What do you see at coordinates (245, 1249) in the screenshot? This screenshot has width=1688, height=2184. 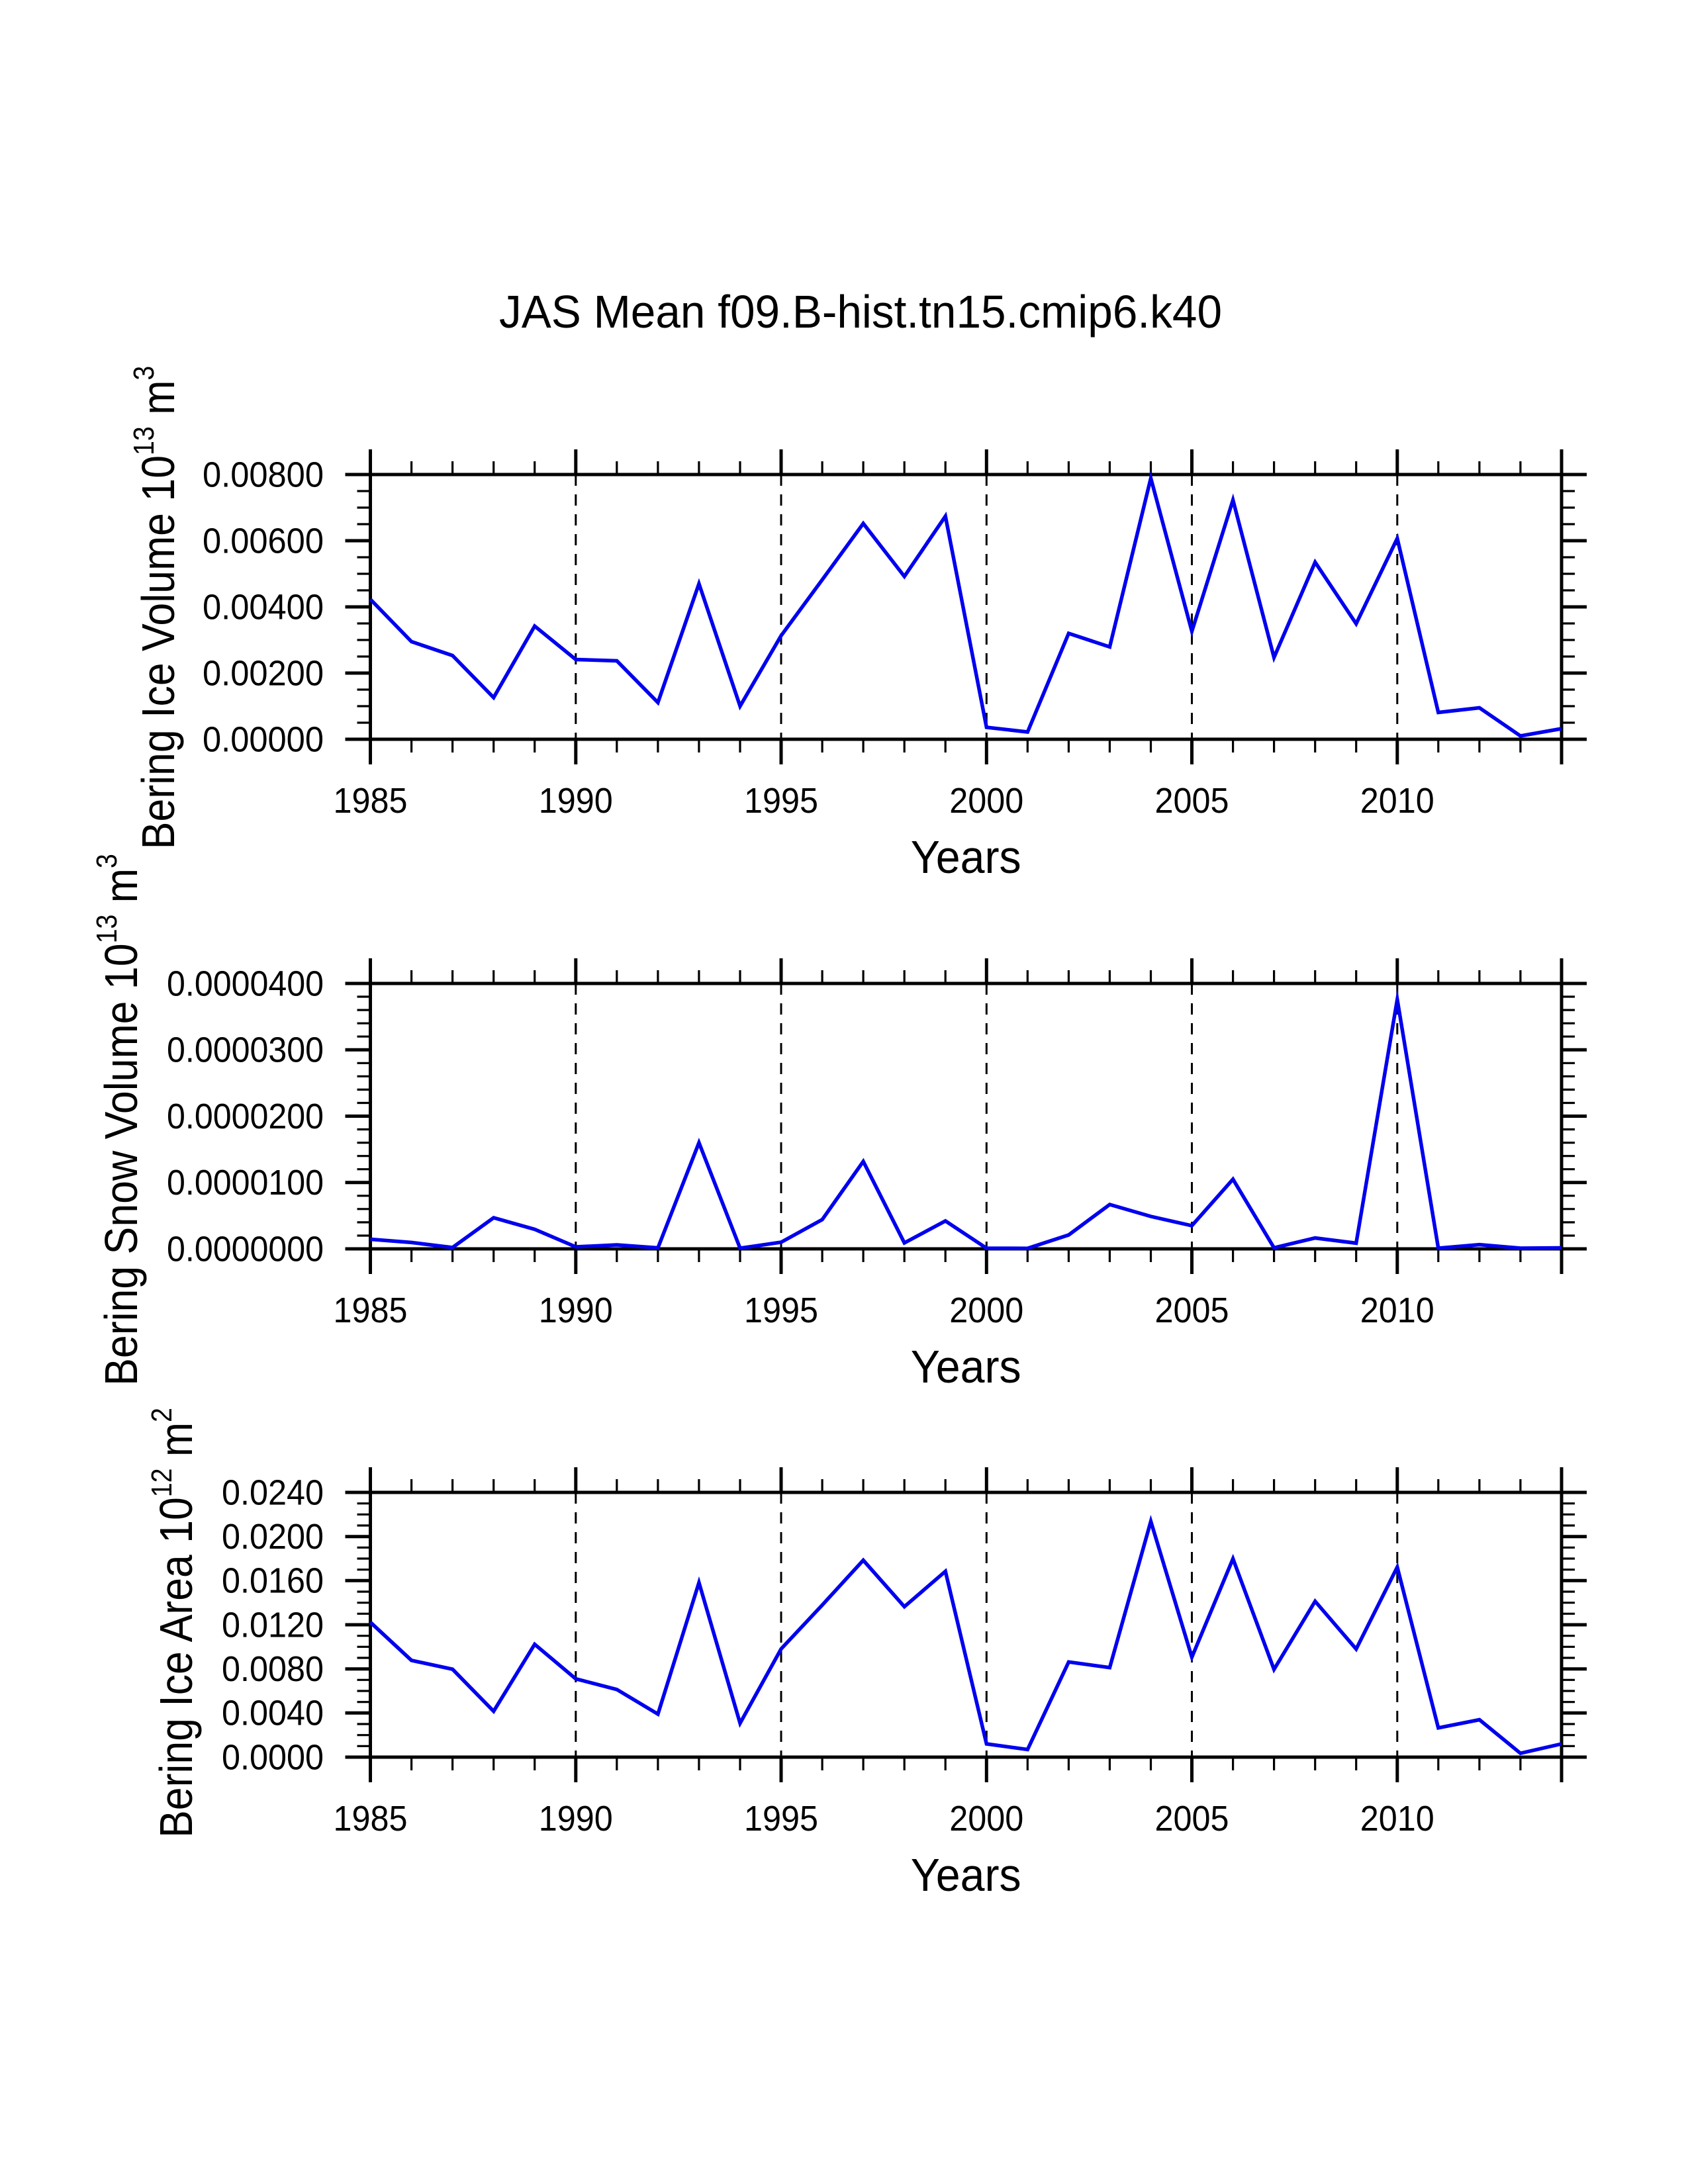 I see `svg-text: 0.0000000` at bounding box center [245, 1249].